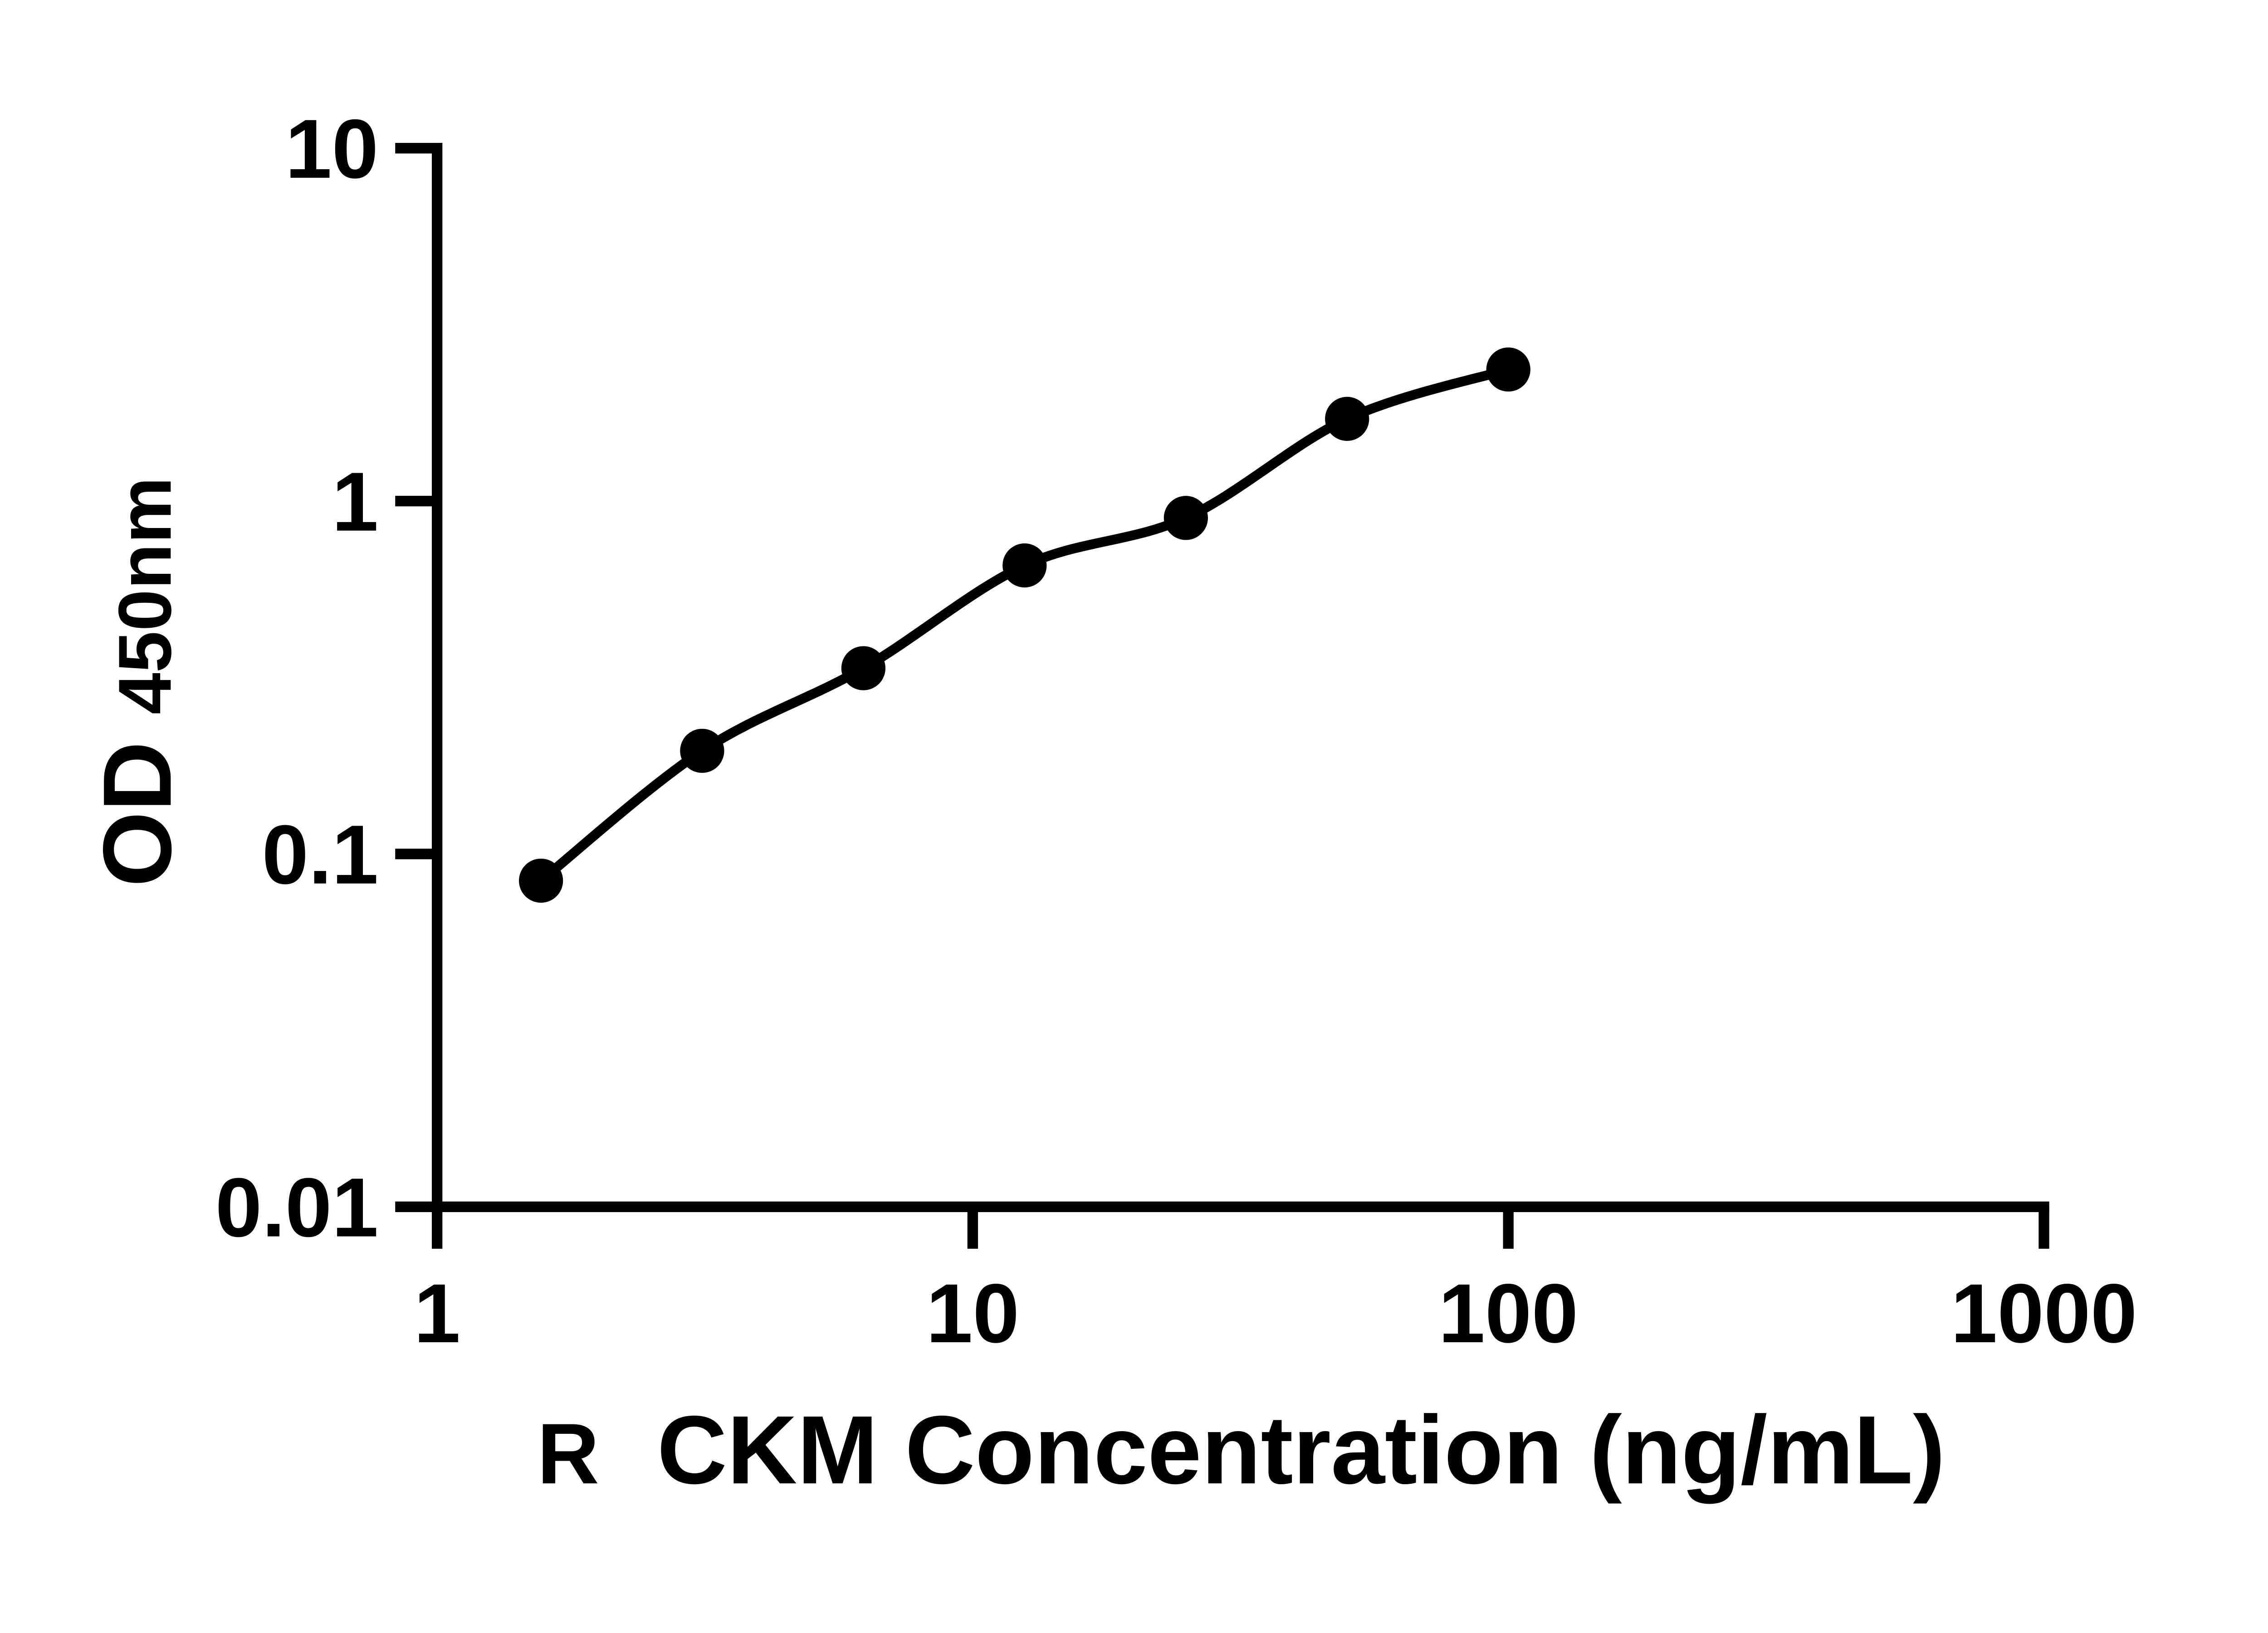 The image size is (2268, 1633). I want to click on x-tick-label: 1000, so click(2044, 1313).